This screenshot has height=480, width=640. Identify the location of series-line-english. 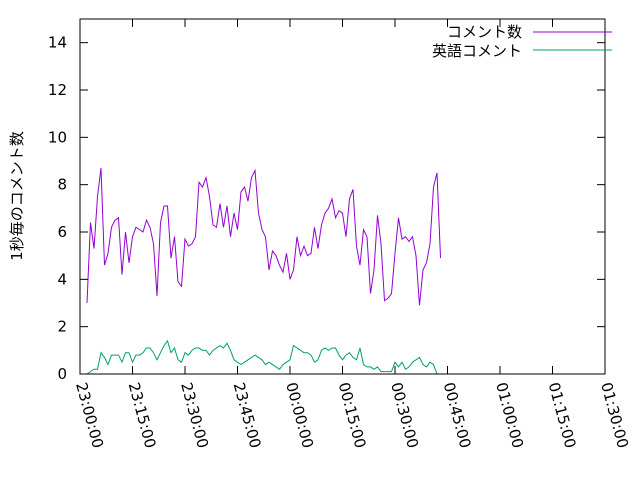
(262, 357).